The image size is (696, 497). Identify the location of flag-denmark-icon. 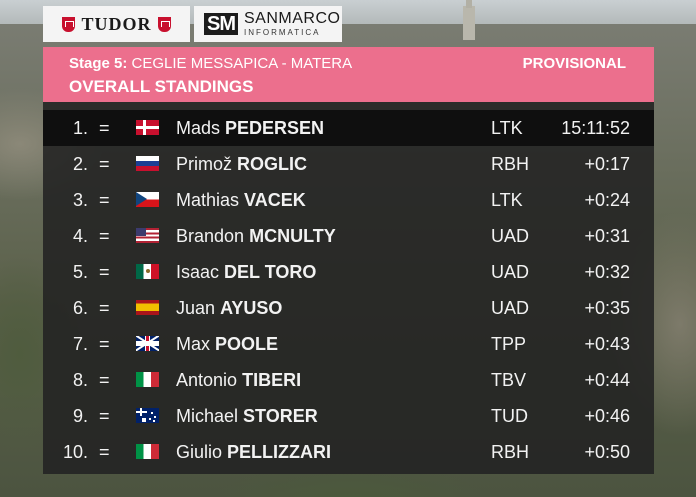
(147, 127).